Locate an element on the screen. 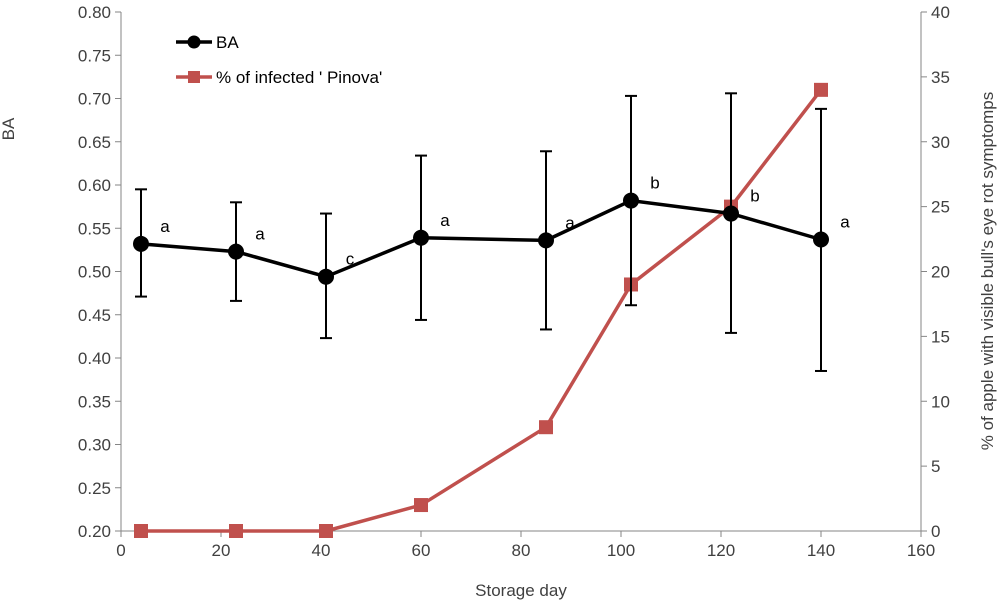 Image resolution: width=1000 pixels, height=603 pixels. y-left-tick-label: 0.65 is located at coordinates (94, 142).